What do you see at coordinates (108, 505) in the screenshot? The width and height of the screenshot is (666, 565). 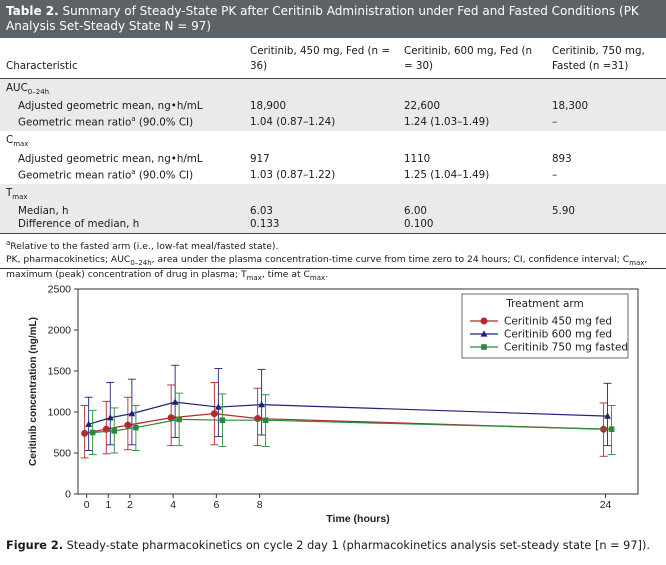 I see `x-tick-label: 1` at bounding box center [108, 505].